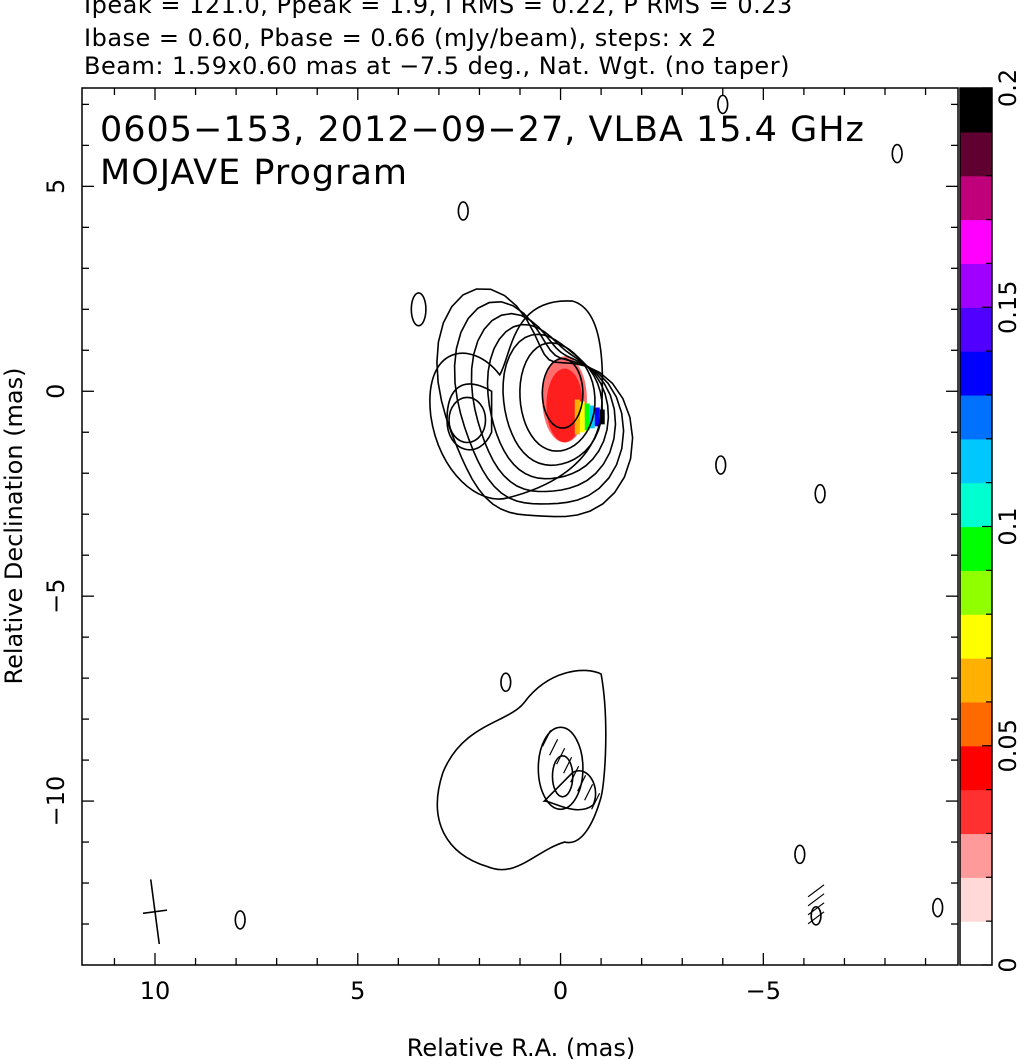 The image size is (1021, 1060). I want to click on y-tick-label: −10, so click(56, 801).